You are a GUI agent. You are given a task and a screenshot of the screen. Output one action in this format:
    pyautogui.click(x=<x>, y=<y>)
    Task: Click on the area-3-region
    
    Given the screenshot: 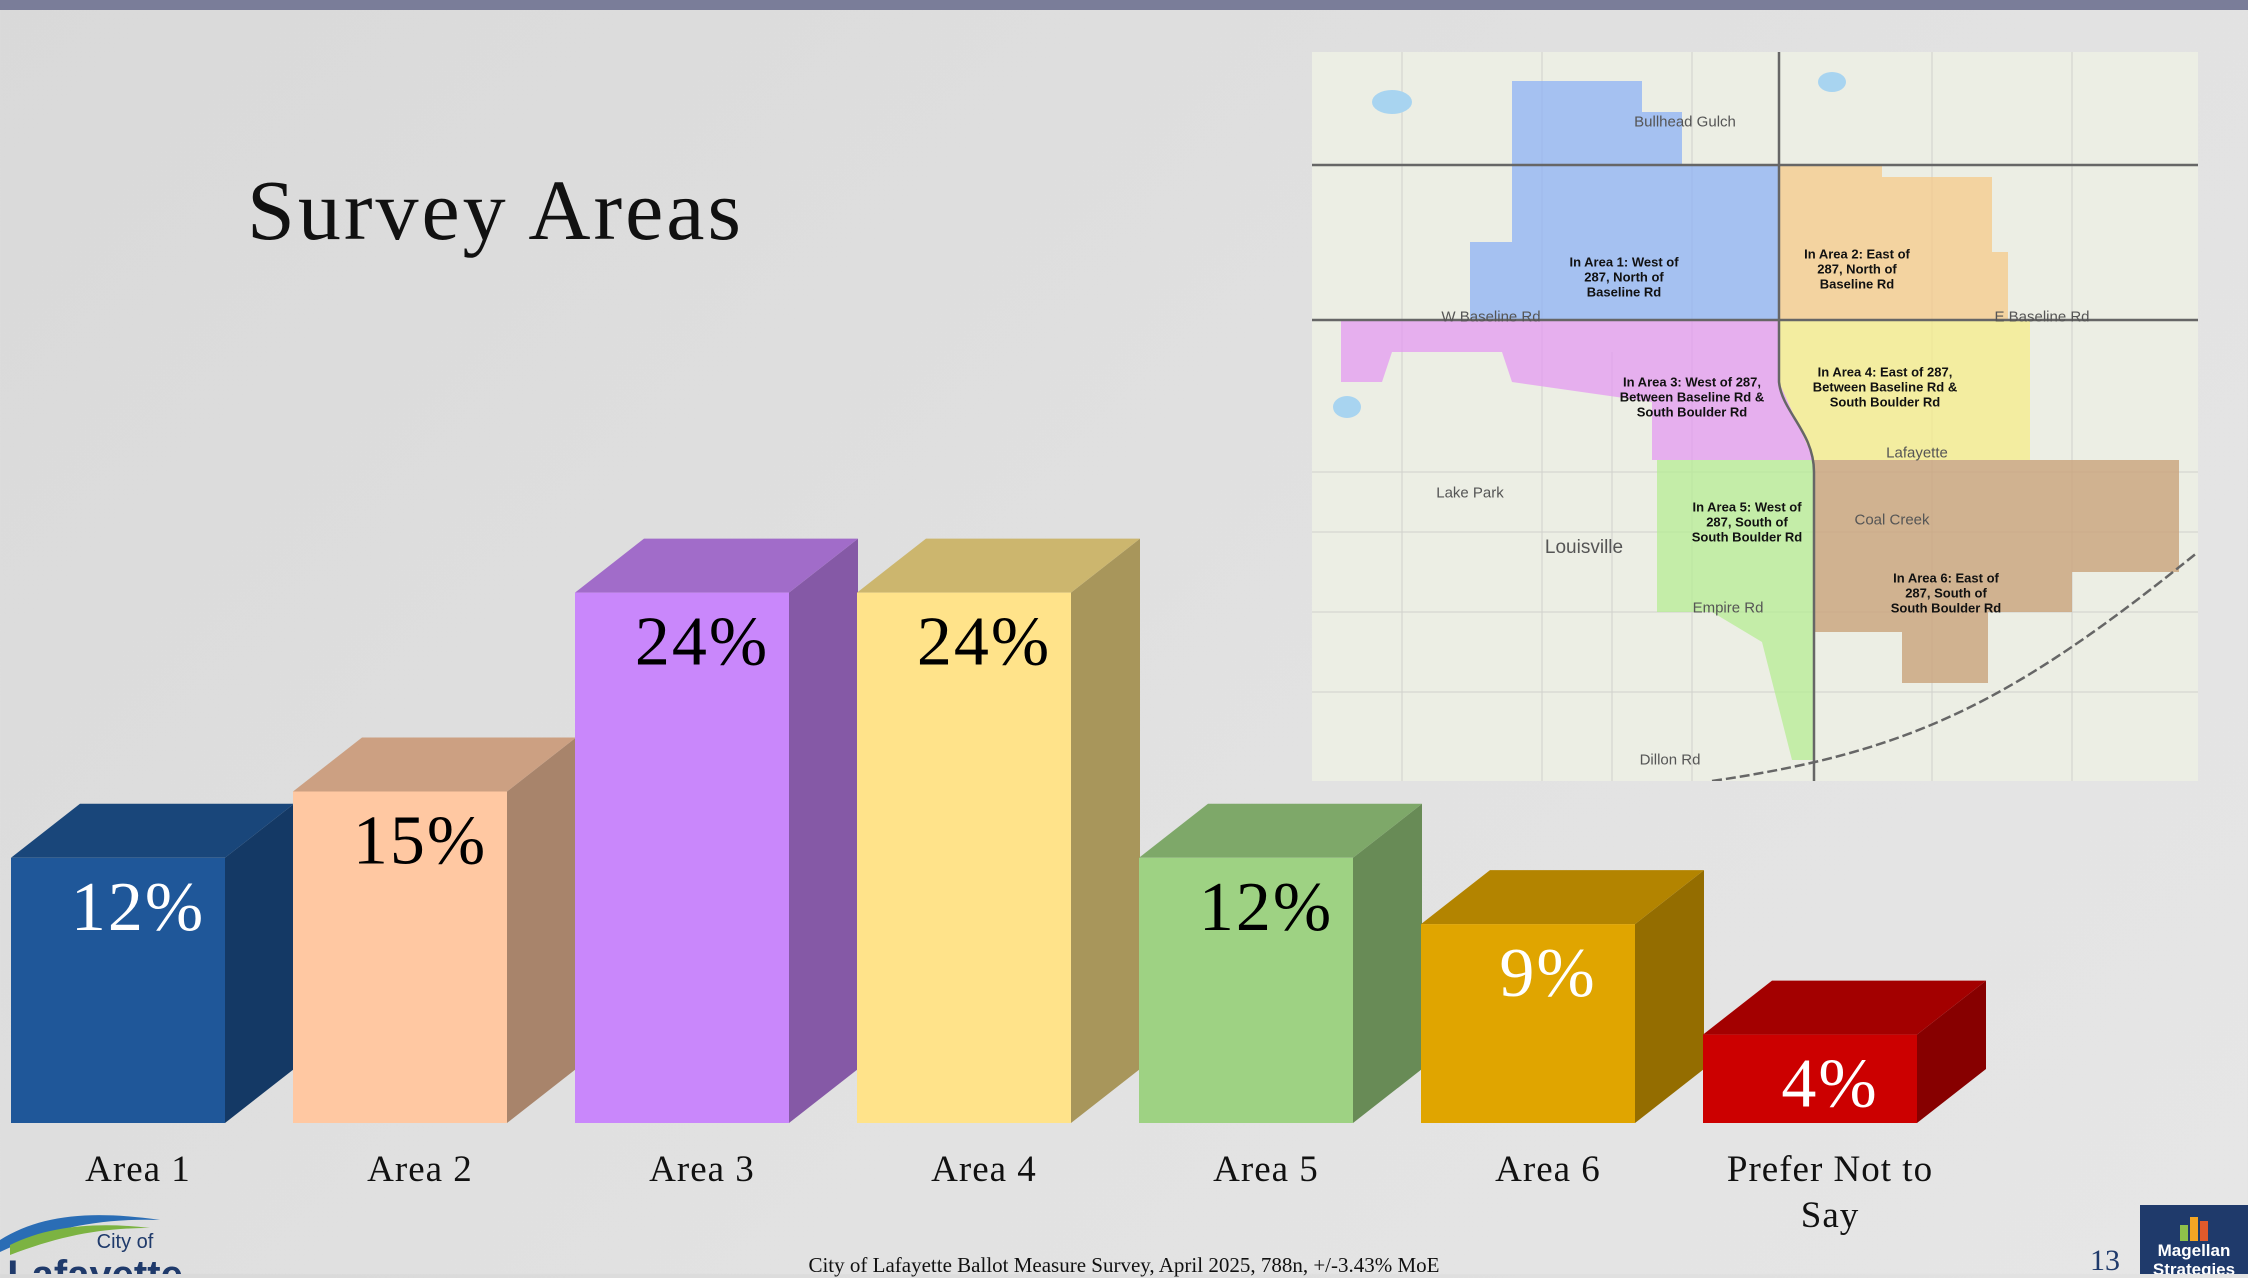 What is the action you would take?
    pyautogui.click(x=1577, y=390)
    